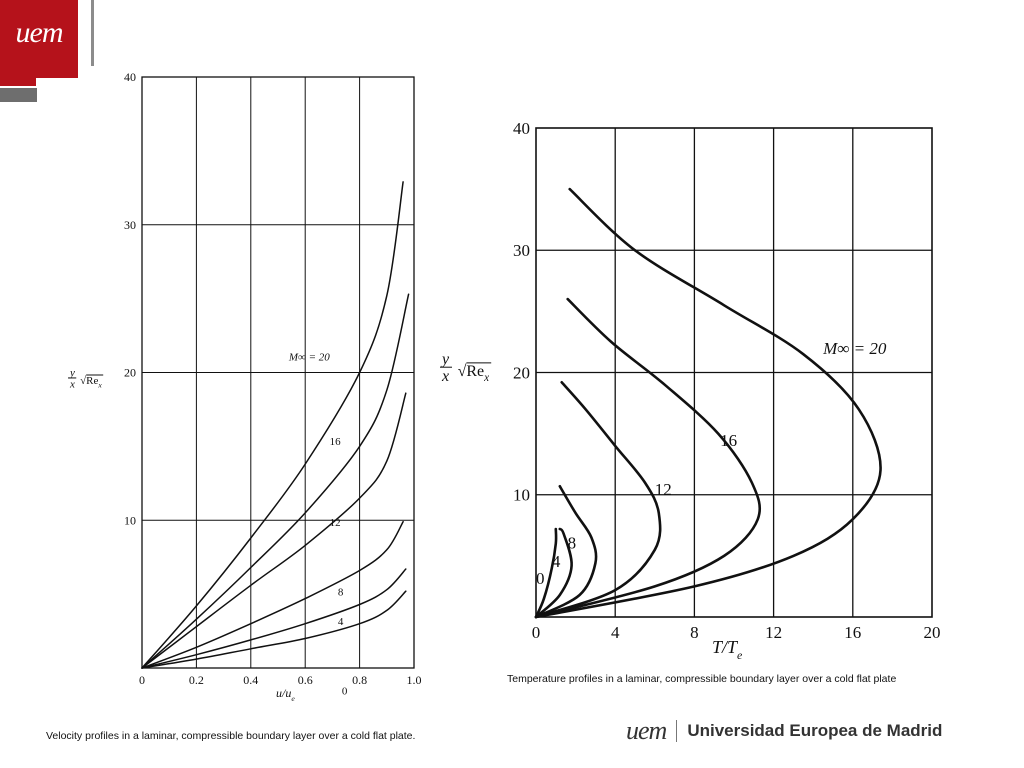  What do you see at coordinates (521, 128) in the screenshot?
I see `temperature-y-tick-label: 40` at bounding box center [521, 128].